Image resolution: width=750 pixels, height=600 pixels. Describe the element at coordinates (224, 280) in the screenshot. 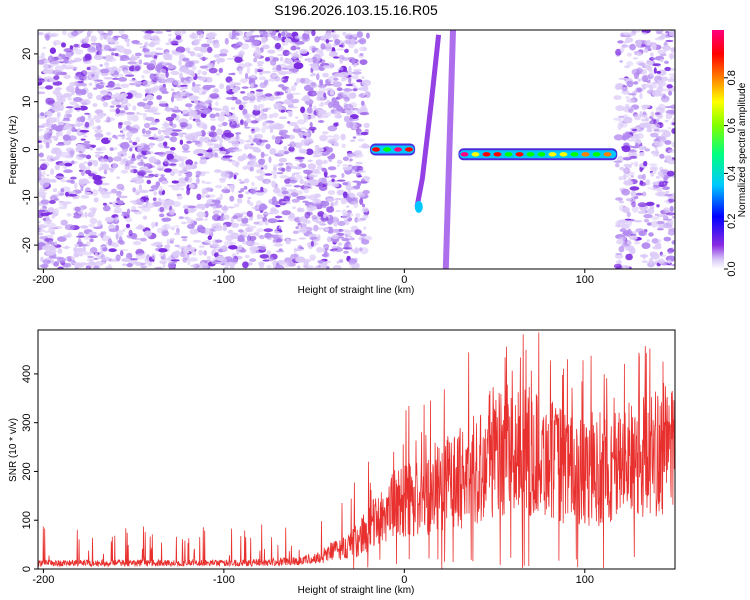

I see `x-tick-label: -100` at that location.